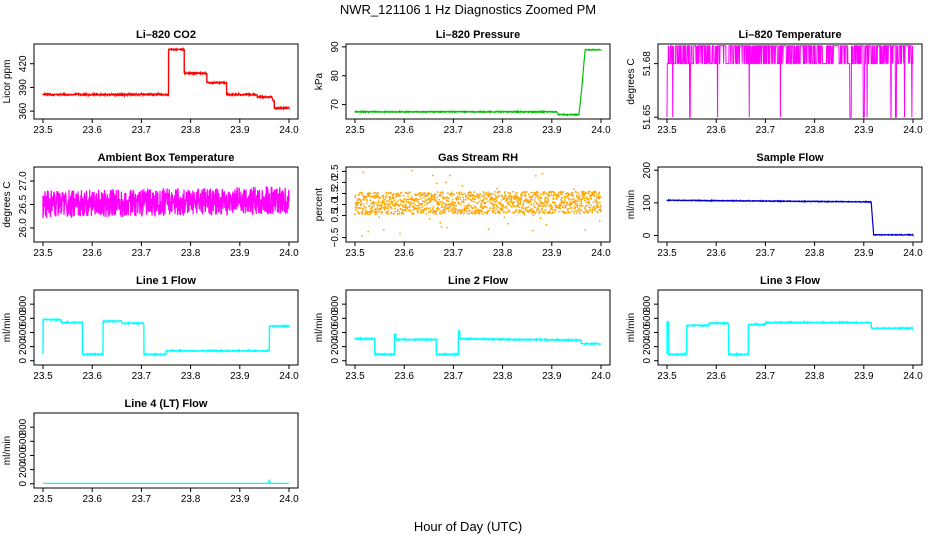  What do you see at coordinates (478, 327) in the screenshot?
I see `plot-frame` at bounding box center [478, 327].